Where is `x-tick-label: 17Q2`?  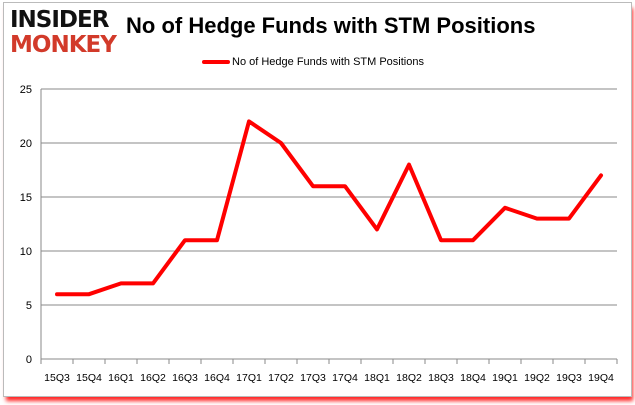
x-tick-label: 17Q2 is located at coordinates (281, 378).